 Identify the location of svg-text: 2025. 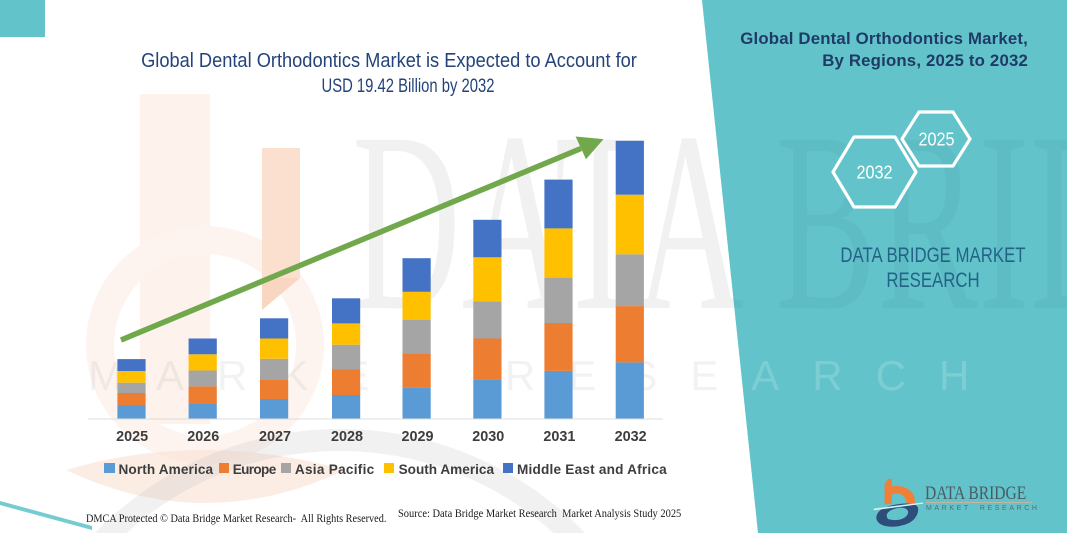
(937, 139).